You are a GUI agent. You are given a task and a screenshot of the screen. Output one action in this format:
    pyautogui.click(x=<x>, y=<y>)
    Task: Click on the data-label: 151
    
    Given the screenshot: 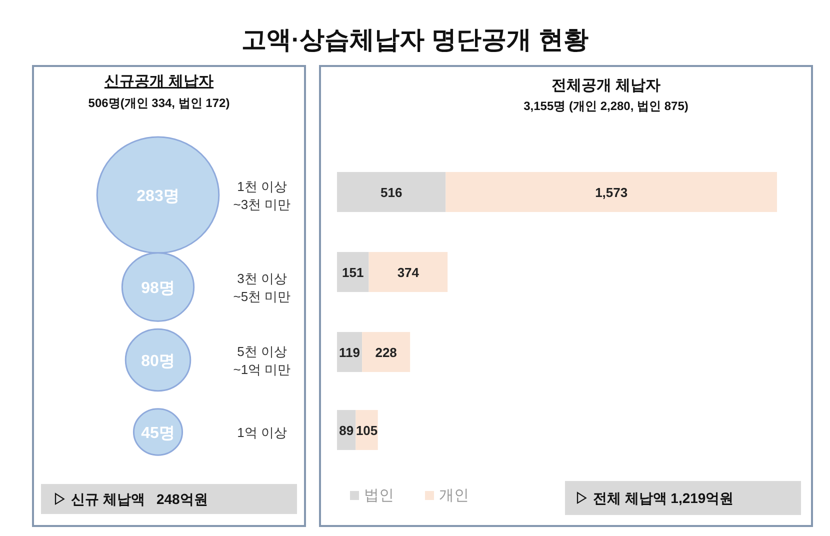 What is the action you would take?
    pyautogui.click(x=353, y=272)
    